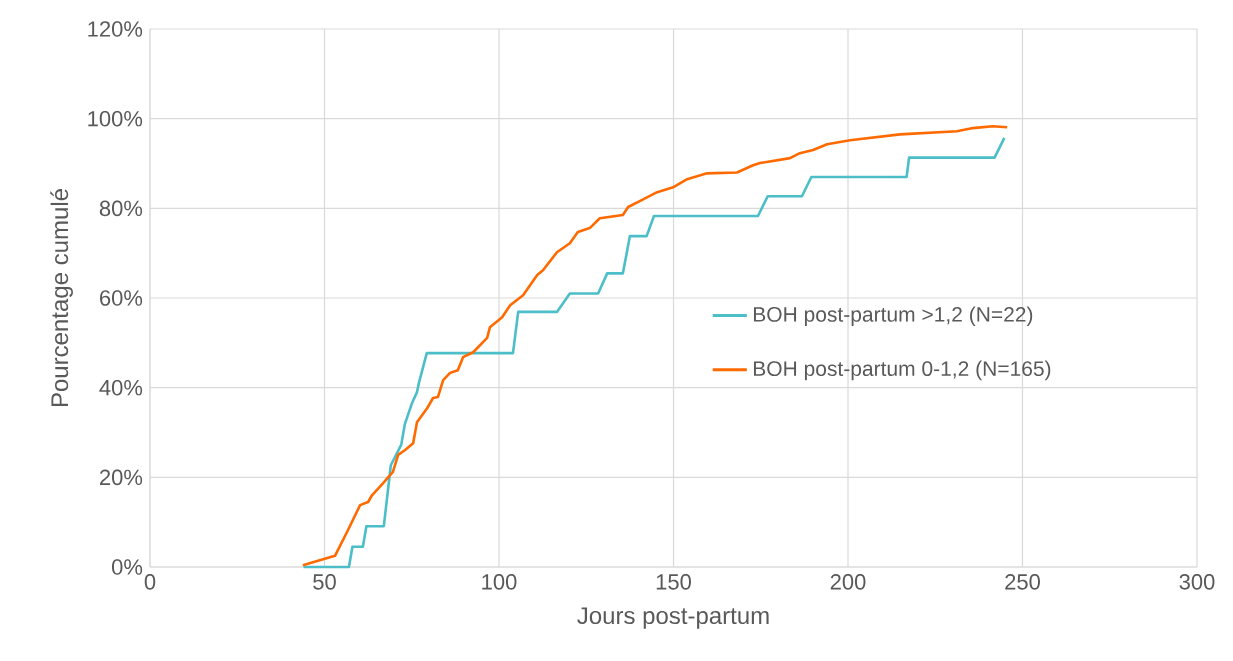  Describe the element at coordinates (324, 582) in the screenshot. I see `x-tick-label: 50` at that location.